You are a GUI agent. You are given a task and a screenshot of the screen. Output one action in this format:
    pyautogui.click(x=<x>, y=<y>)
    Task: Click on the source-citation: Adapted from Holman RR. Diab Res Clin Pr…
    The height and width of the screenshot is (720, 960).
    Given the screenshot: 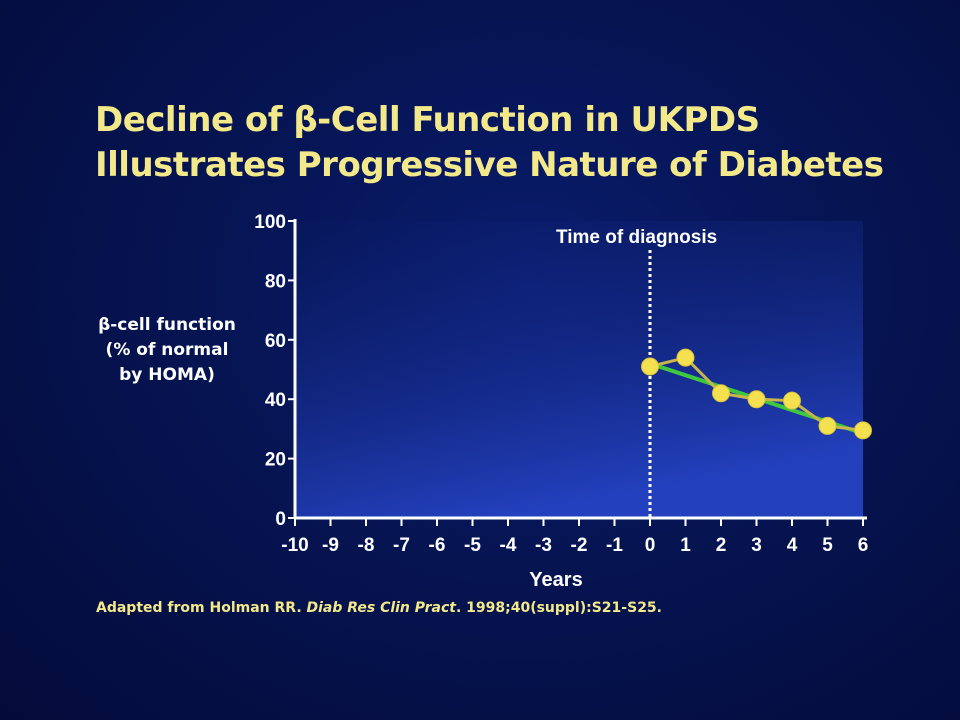 What is the action you would take?
    pyautogui.click(x=379, y=608)
    